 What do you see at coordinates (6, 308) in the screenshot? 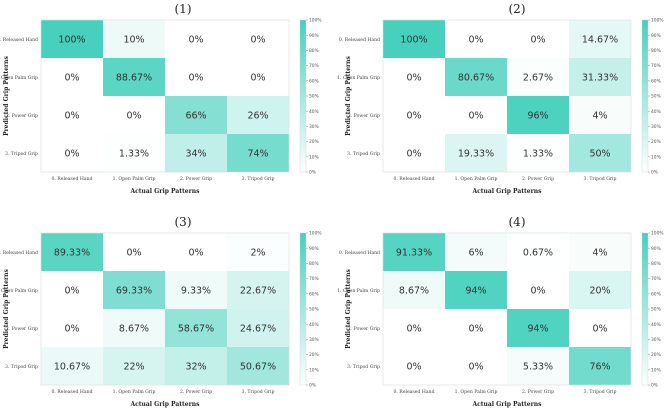
I see `y-axis-label: Predicted Grip Patterns` at bounding box center [6, 308].